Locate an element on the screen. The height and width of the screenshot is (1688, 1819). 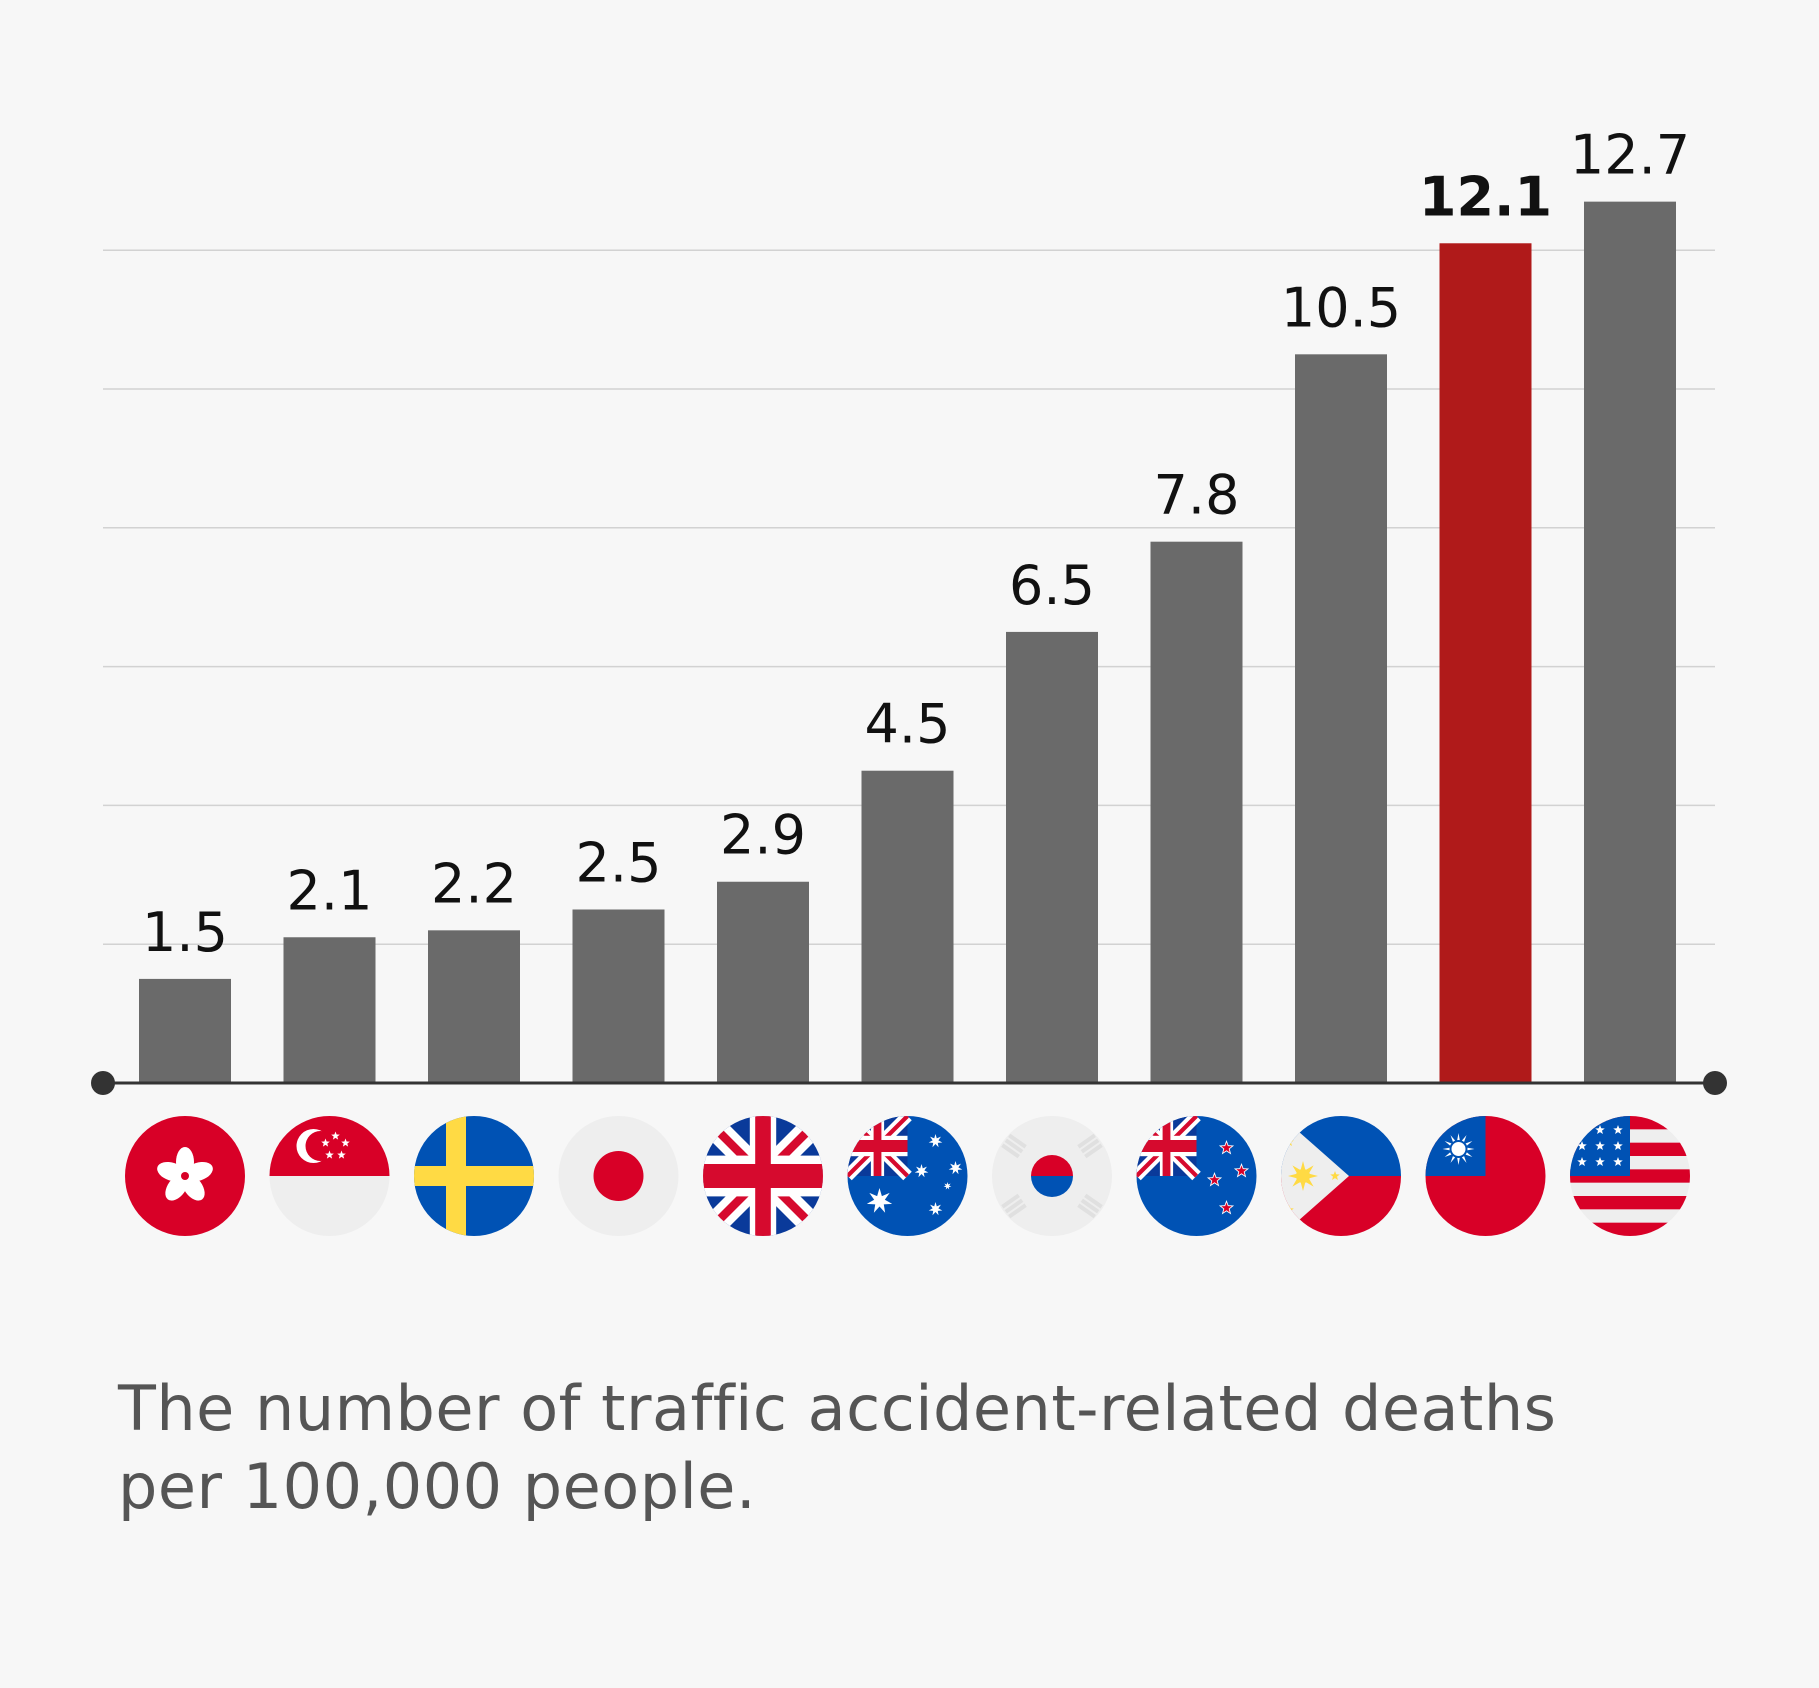
hong-kong-flag-icon is located at coordinates (185, 1176).